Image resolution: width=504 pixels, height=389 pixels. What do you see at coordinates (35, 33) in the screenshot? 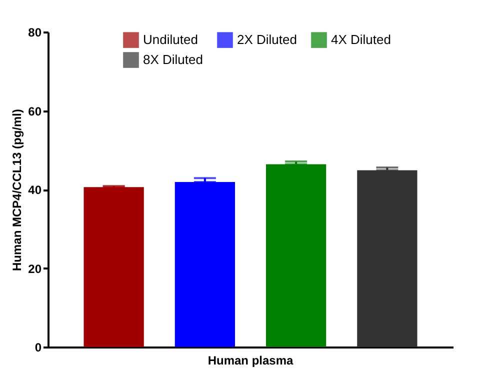
I see `y-tick-label: 80` at bounding box center [35, 33].